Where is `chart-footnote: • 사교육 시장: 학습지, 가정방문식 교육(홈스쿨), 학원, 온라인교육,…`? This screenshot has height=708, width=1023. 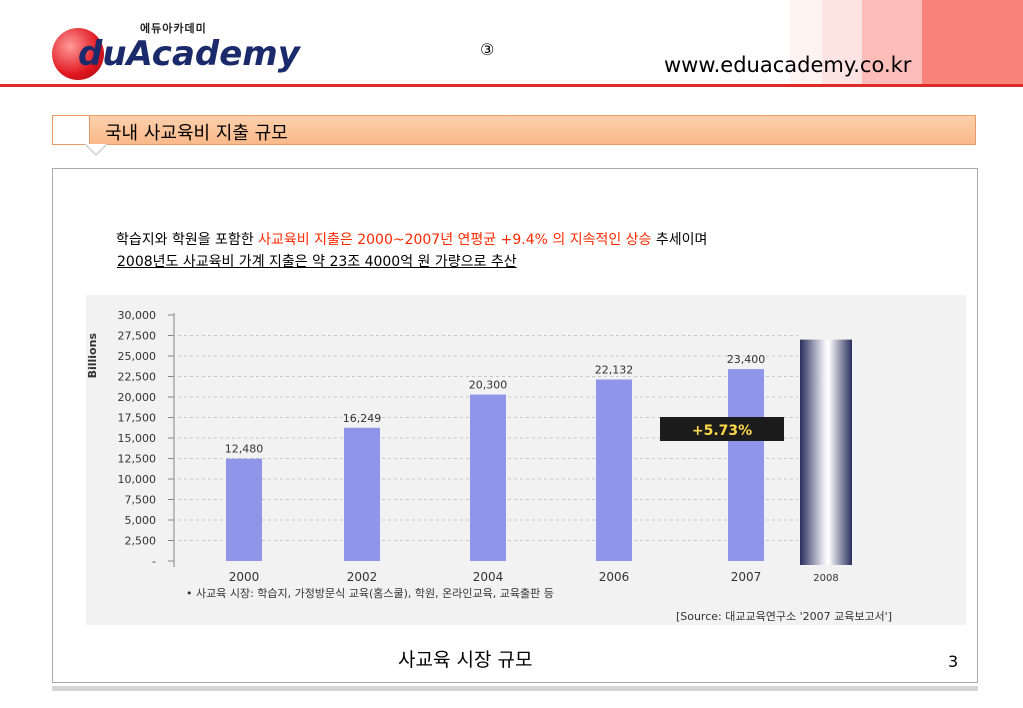
chart-footnote: • 사교육 시장: 학습지, 가정방문식 교육(홈스쿨), 학원, 온라인교육,… is located at coordinates (370, 593).